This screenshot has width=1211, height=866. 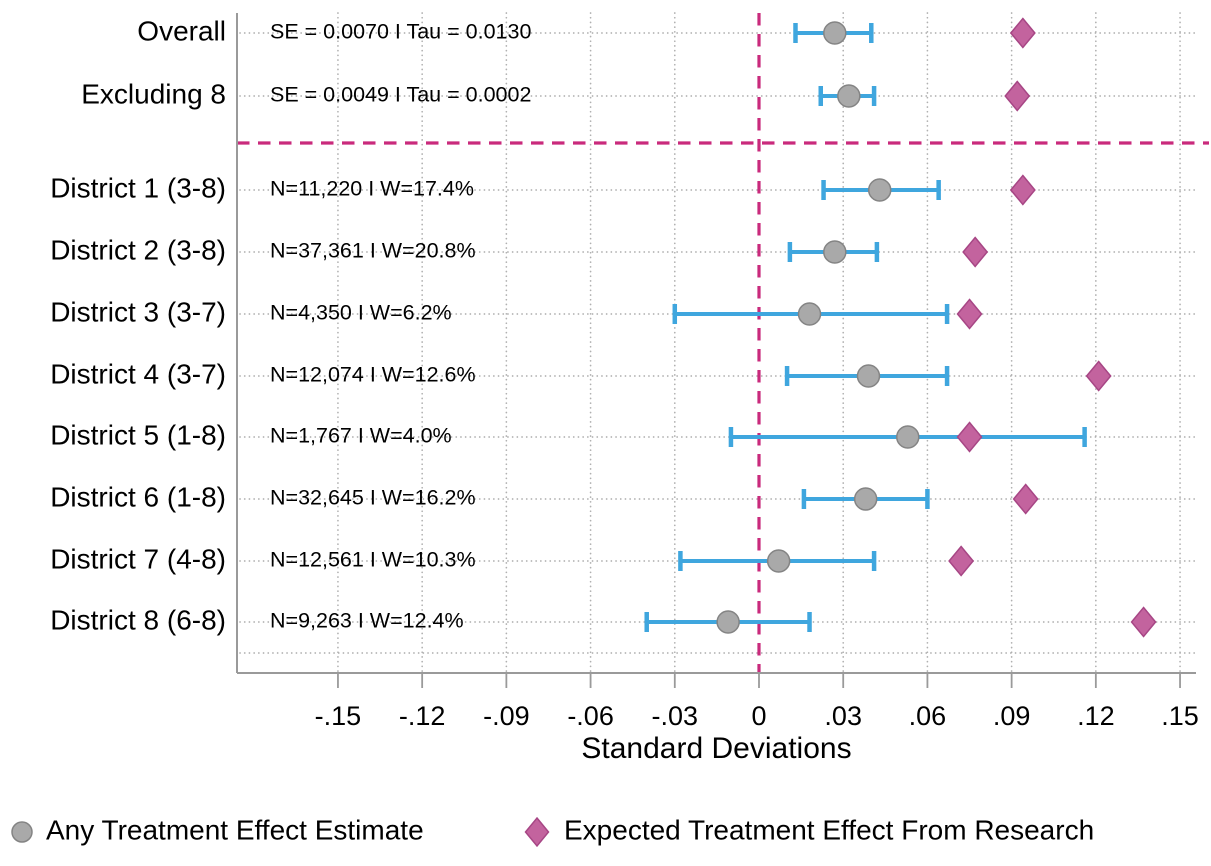 I want to click on row-annotation: SE = 0.0070 I Tau = 0.0130, so click(x=400, y=32).